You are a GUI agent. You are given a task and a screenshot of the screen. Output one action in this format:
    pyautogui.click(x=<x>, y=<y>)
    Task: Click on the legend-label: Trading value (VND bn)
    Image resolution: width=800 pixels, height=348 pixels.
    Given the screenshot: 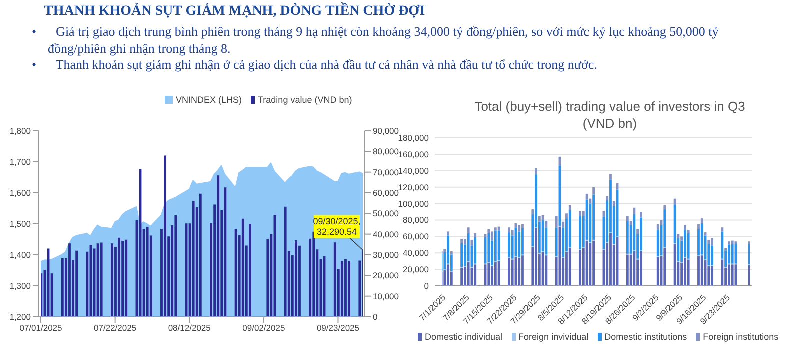 What is the action you would take?
    pyautogui.click(x=305, y=100)
    